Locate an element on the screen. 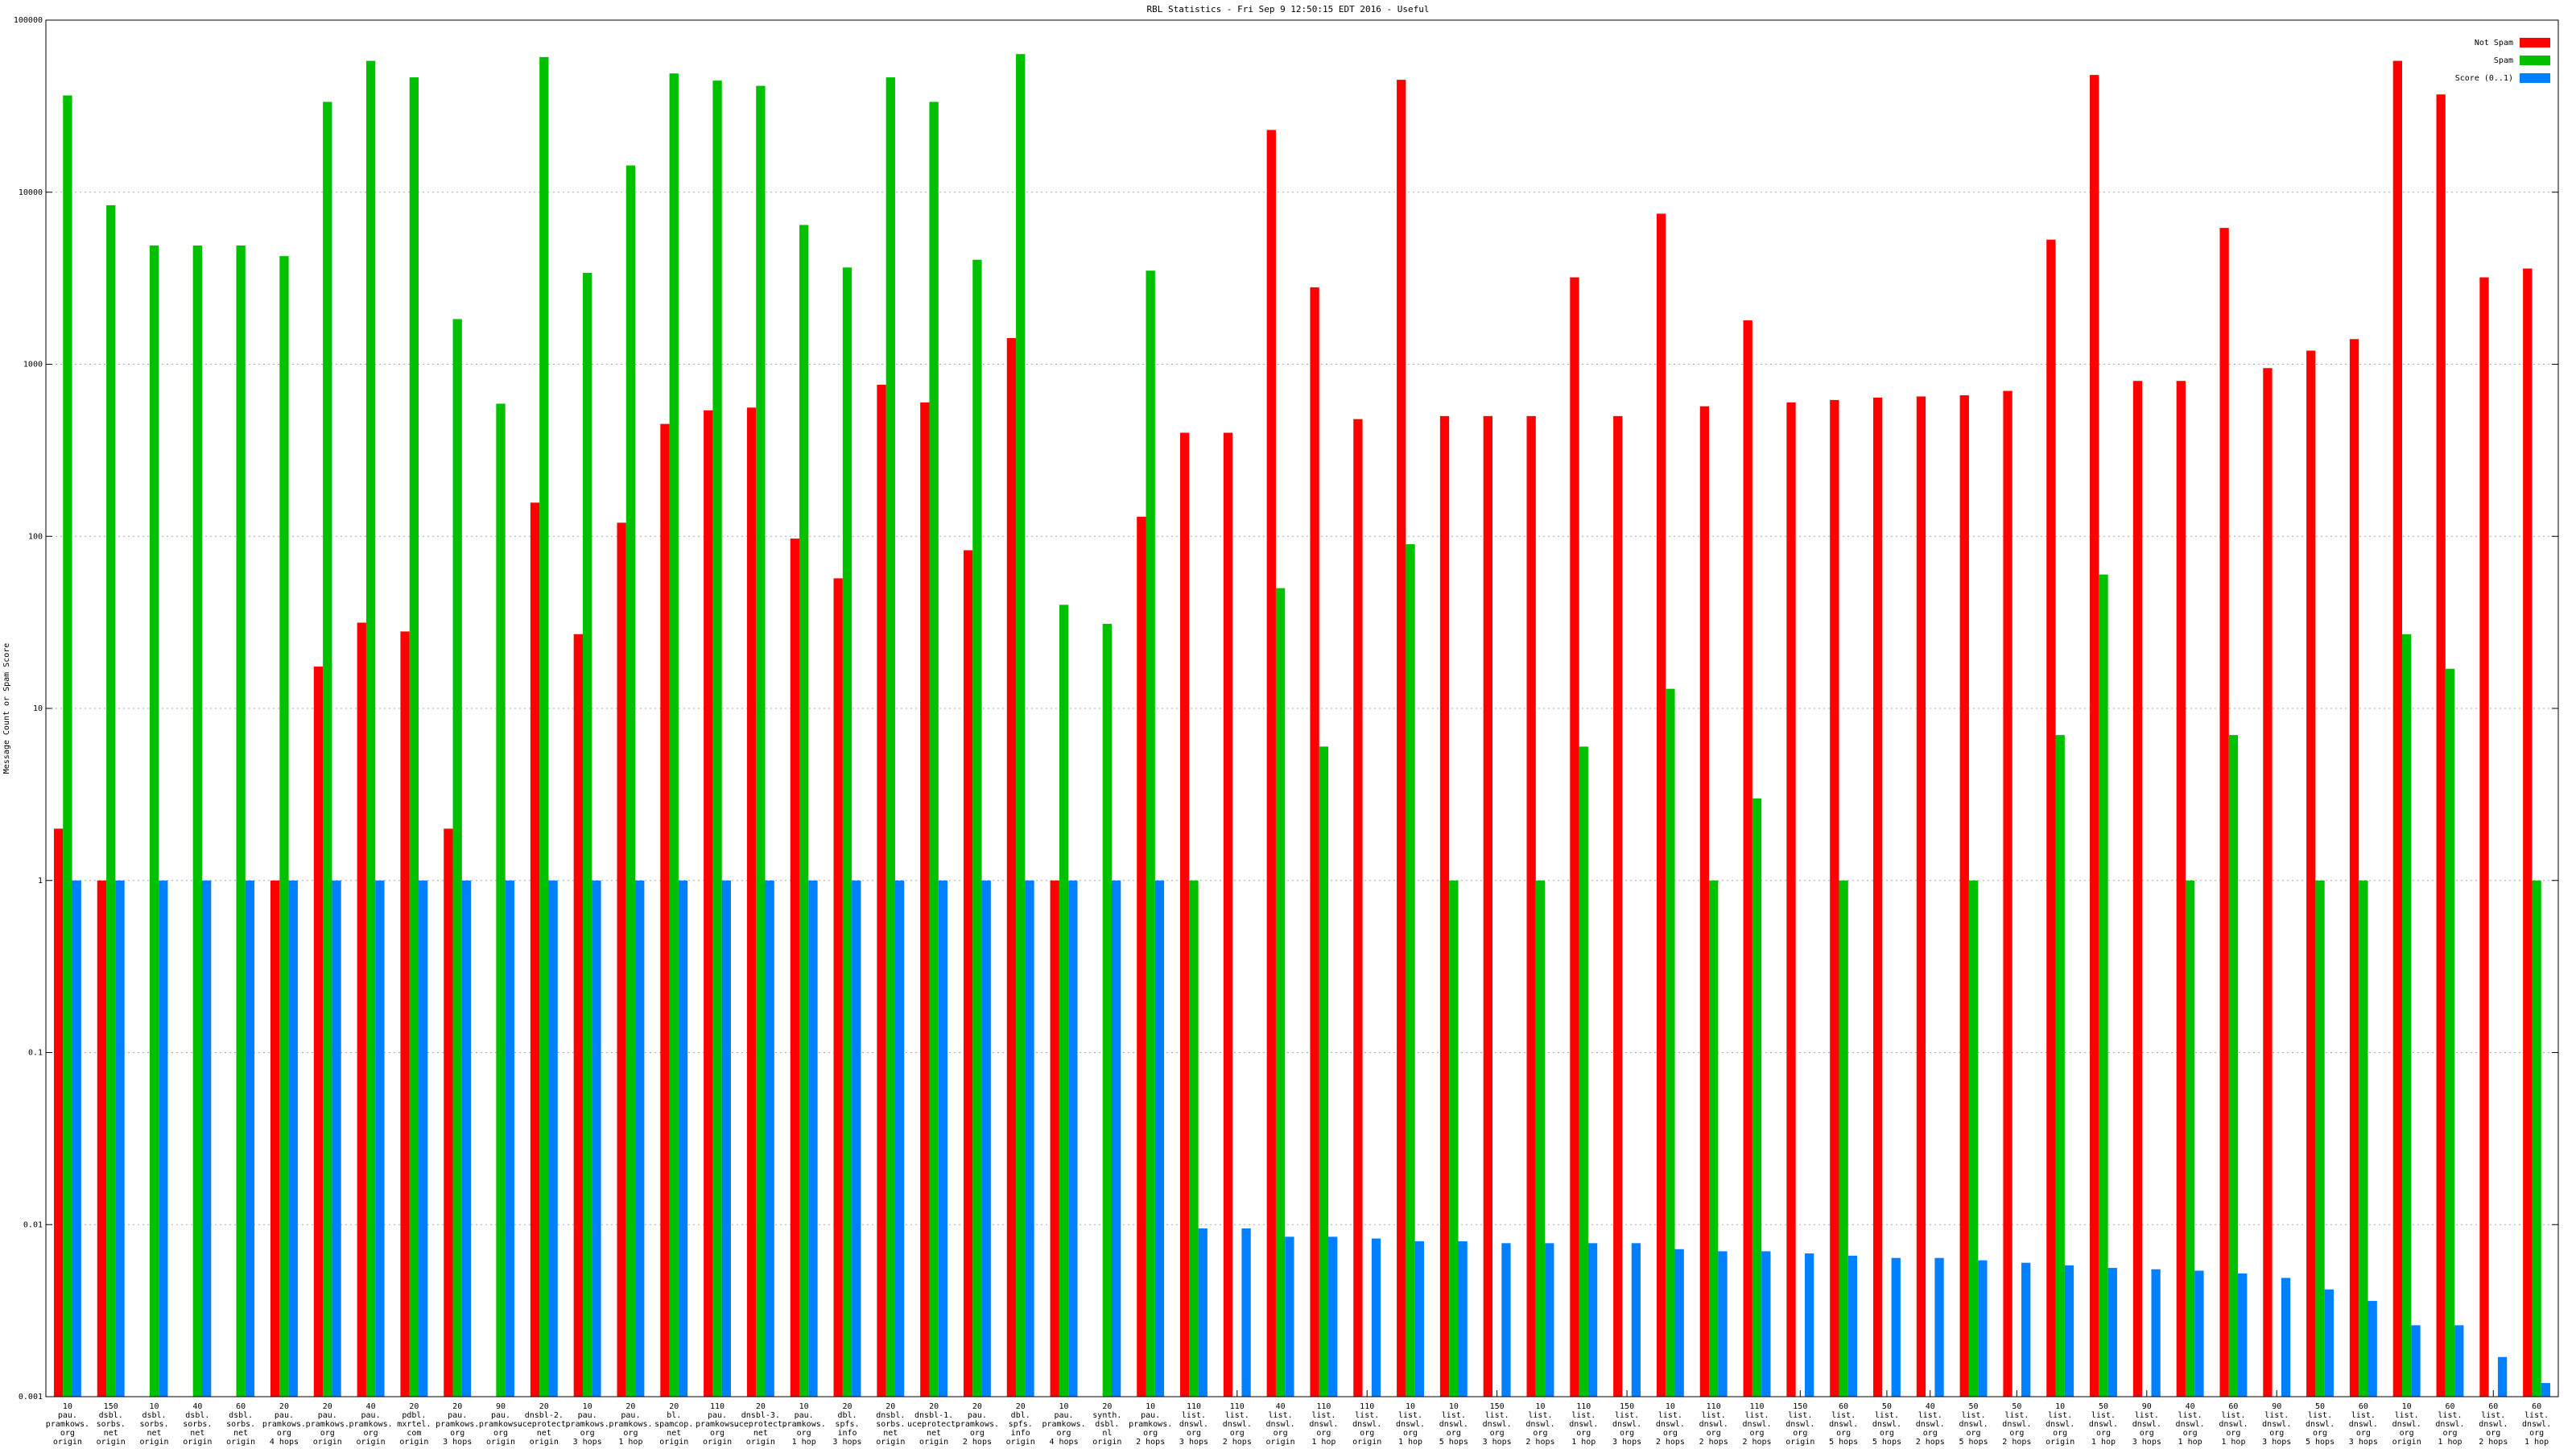 This screenshot has height=1449, width=2576. x-tick-label: 10 pau. pramkows. org 3 hops is located at coordinates (587, 1424).